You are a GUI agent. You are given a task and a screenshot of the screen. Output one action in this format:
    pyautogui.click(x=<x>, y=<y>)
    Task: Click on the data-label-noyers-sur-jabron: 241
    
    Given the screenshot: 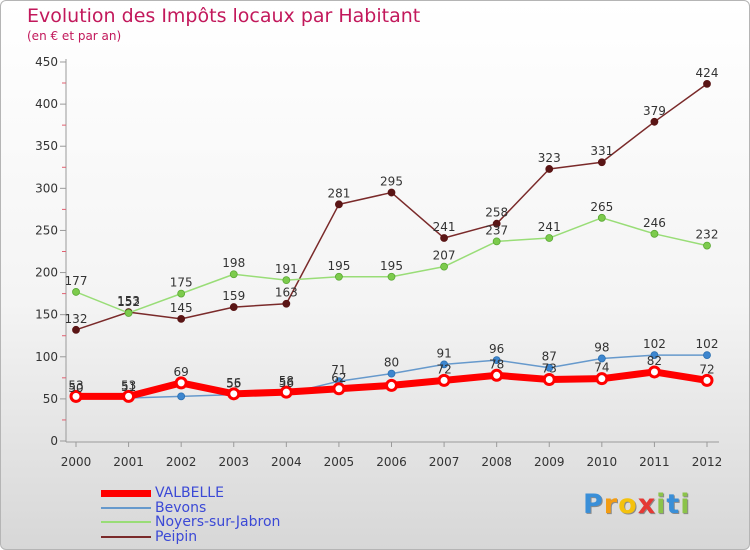 What is the action you would take?
    pyautogui.click(x=549, y=227)
    